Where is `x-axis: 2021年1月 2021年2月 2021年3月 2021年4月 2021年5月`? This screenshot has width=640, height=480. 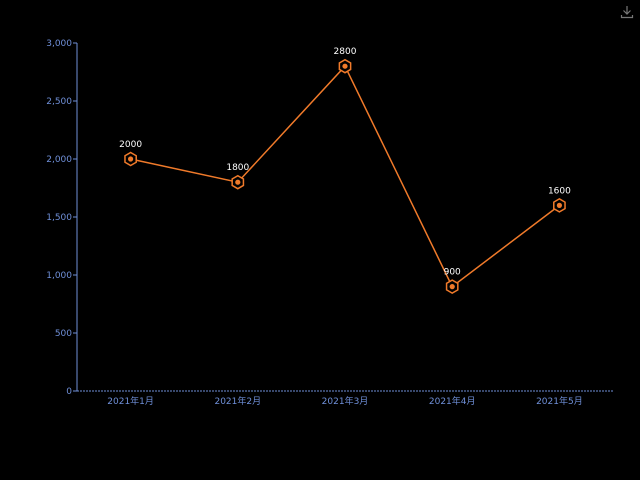 x-axis: 2021年1月 2021年2月 2021年3月 2021年4月 2021年5月 is located at coordinates (345, 398).